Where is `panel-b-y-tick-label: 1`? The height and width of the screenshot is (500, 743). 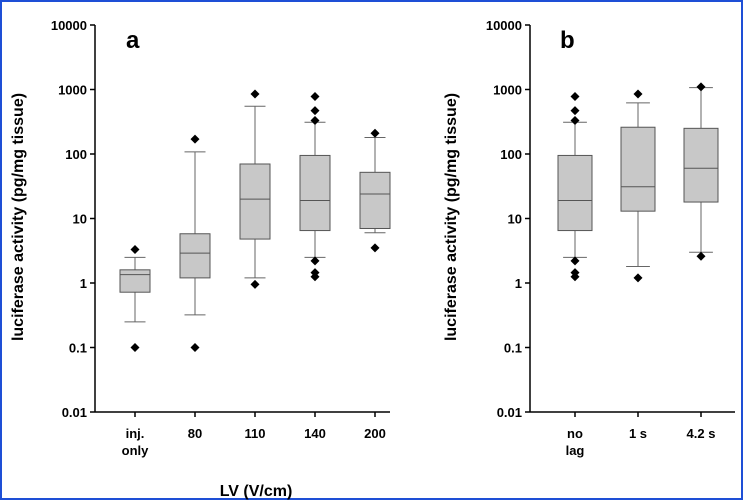
panel-b-y-tick-label: 1 is located at coordinates (518, 283).